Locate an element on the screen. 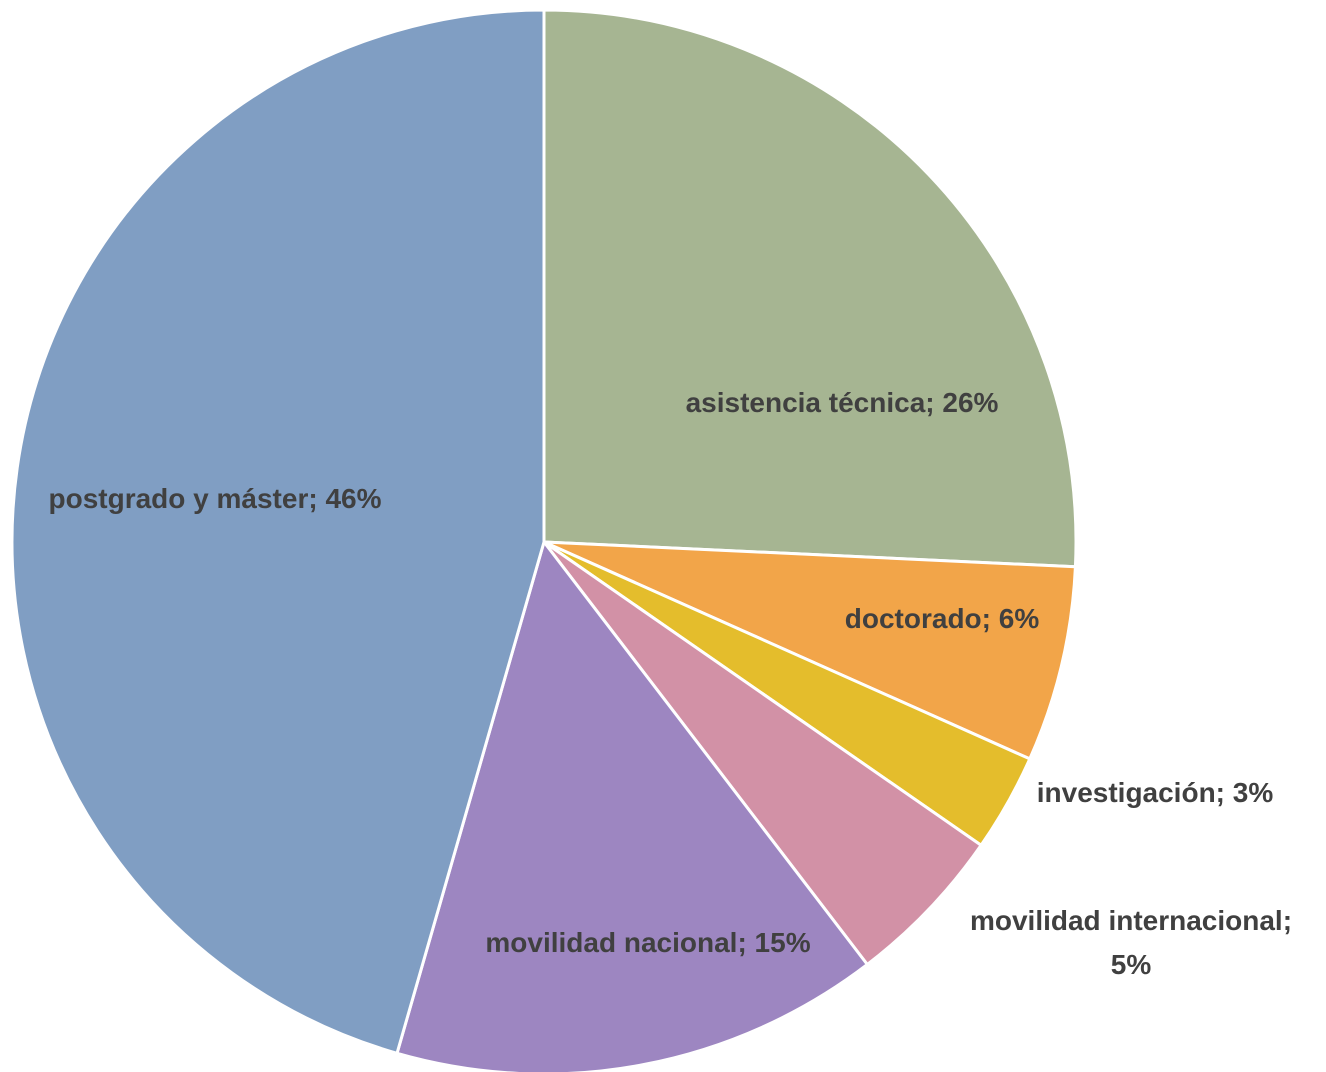  data-label-movilidad-internacional: movilidad internacional; 5% is located at coordinates (1131, 942).